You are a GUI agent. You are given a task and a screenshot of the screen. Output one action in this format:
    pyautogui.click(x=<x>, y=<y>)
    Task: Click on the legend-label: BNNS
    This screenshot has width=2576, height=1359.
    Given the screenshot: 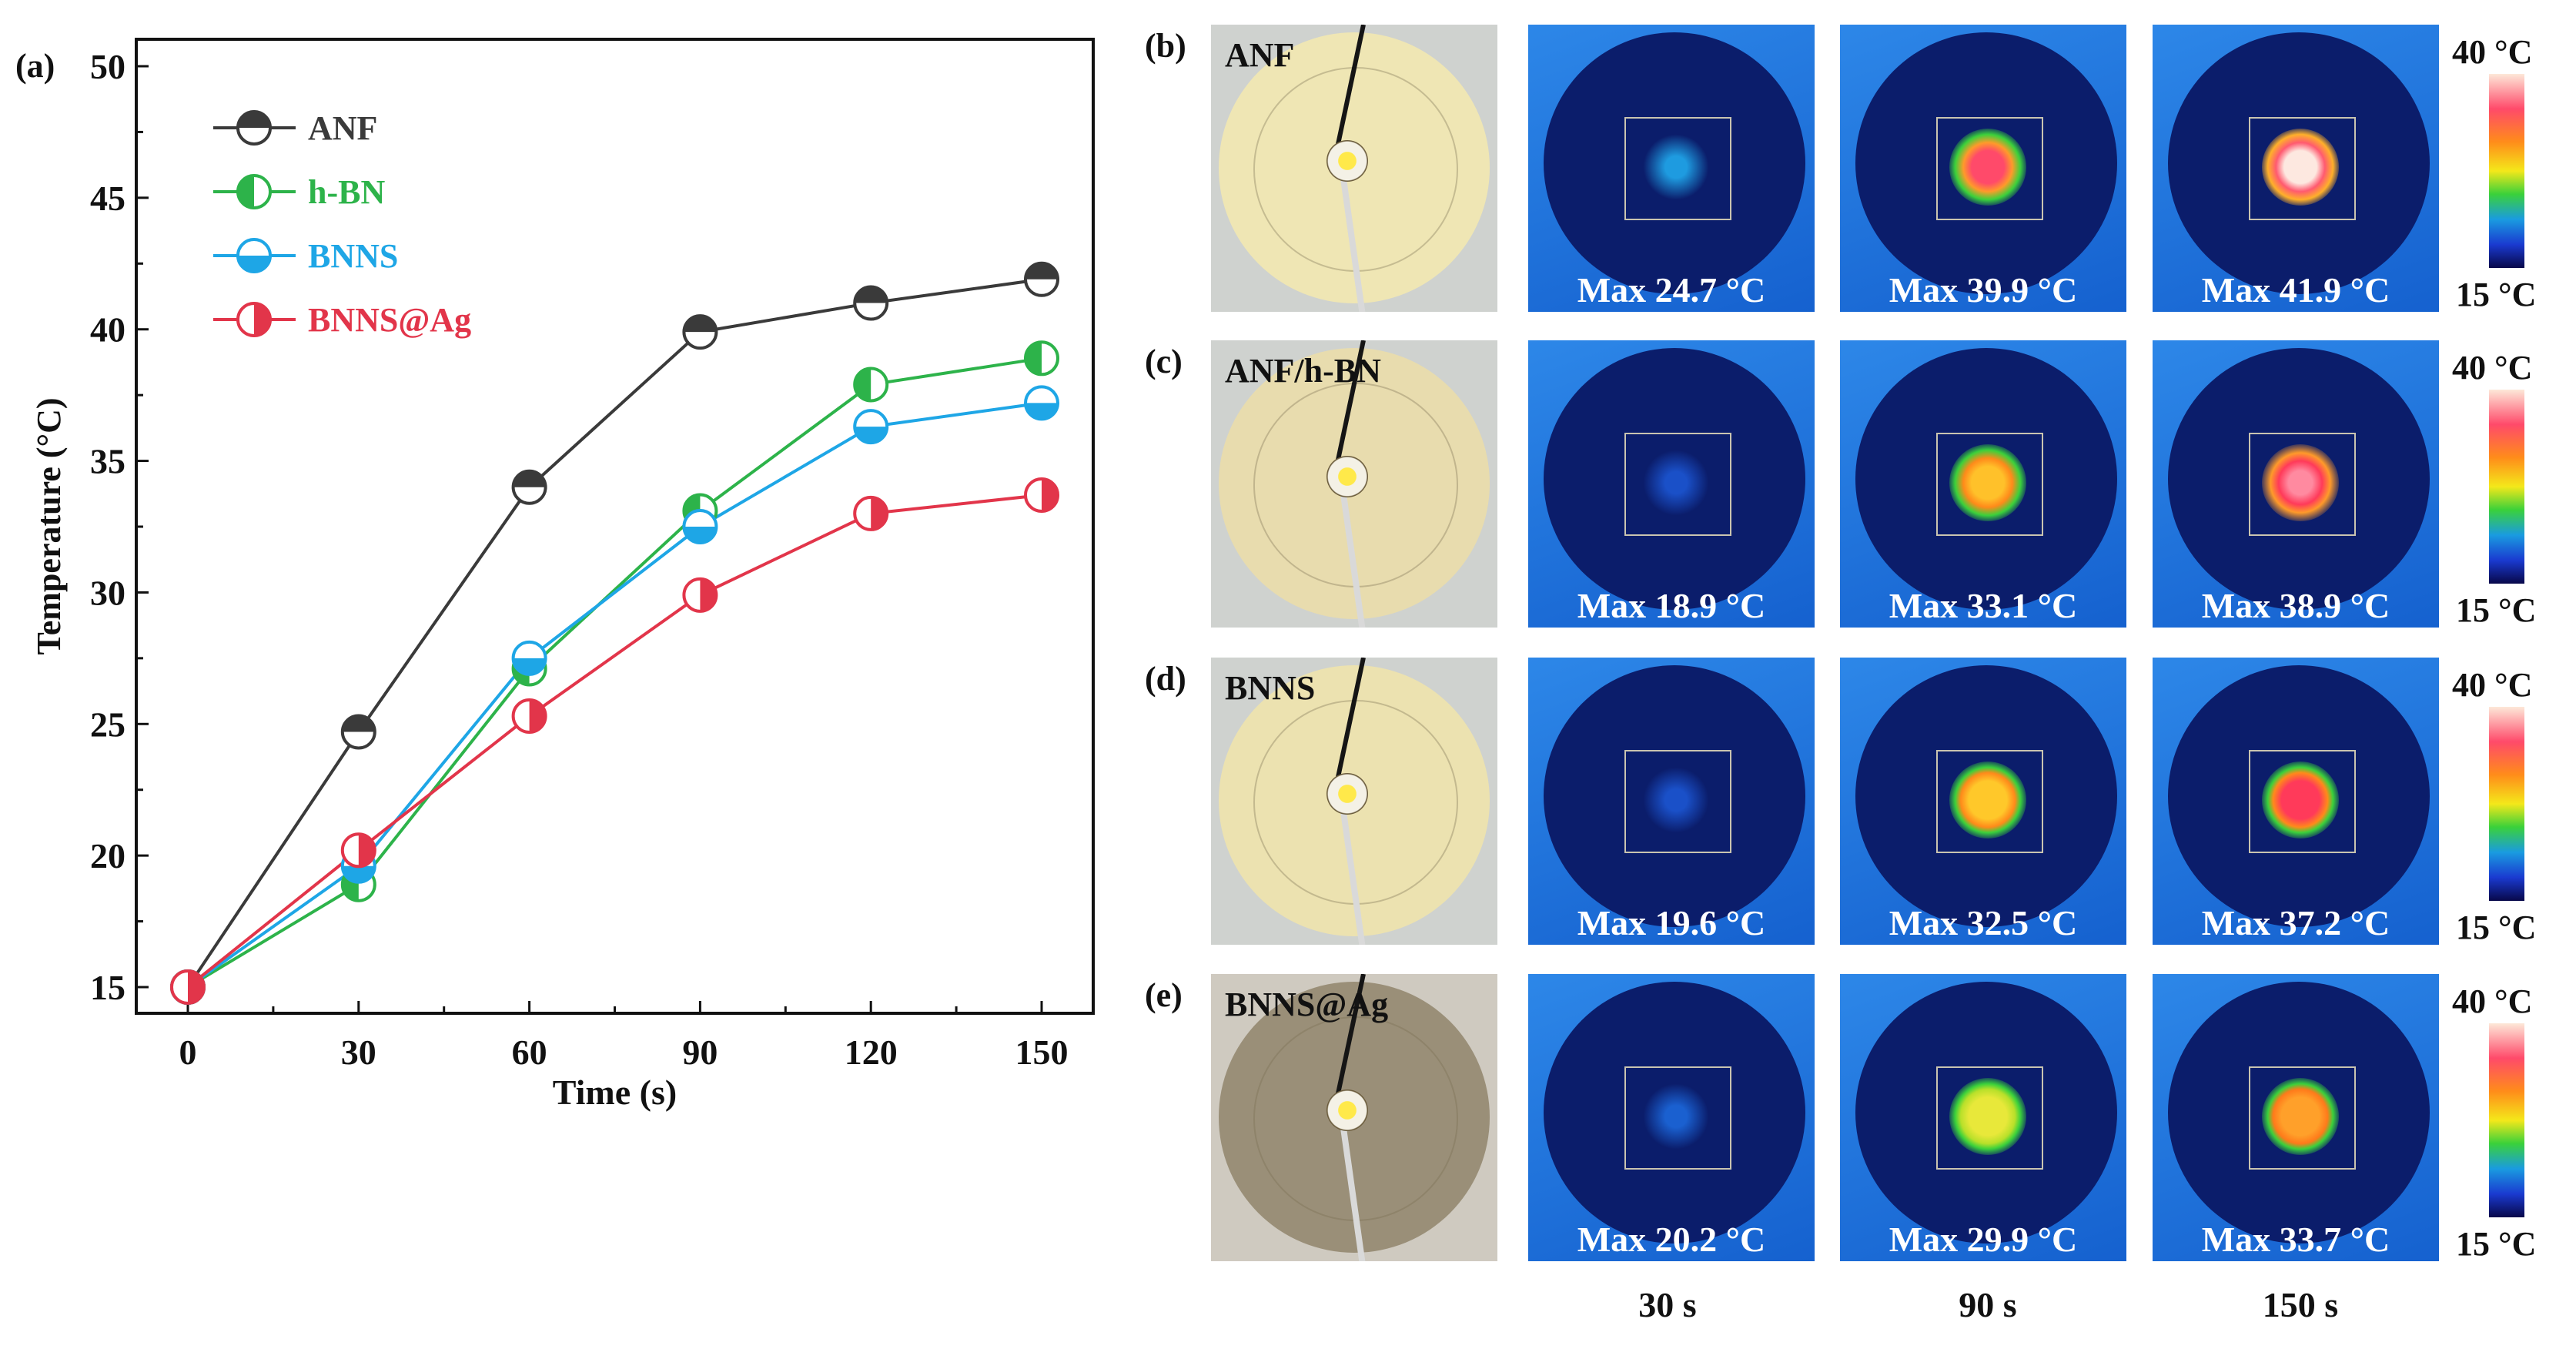 What is the action you would take?
    pyautogui.click(x=353, y=256)
    